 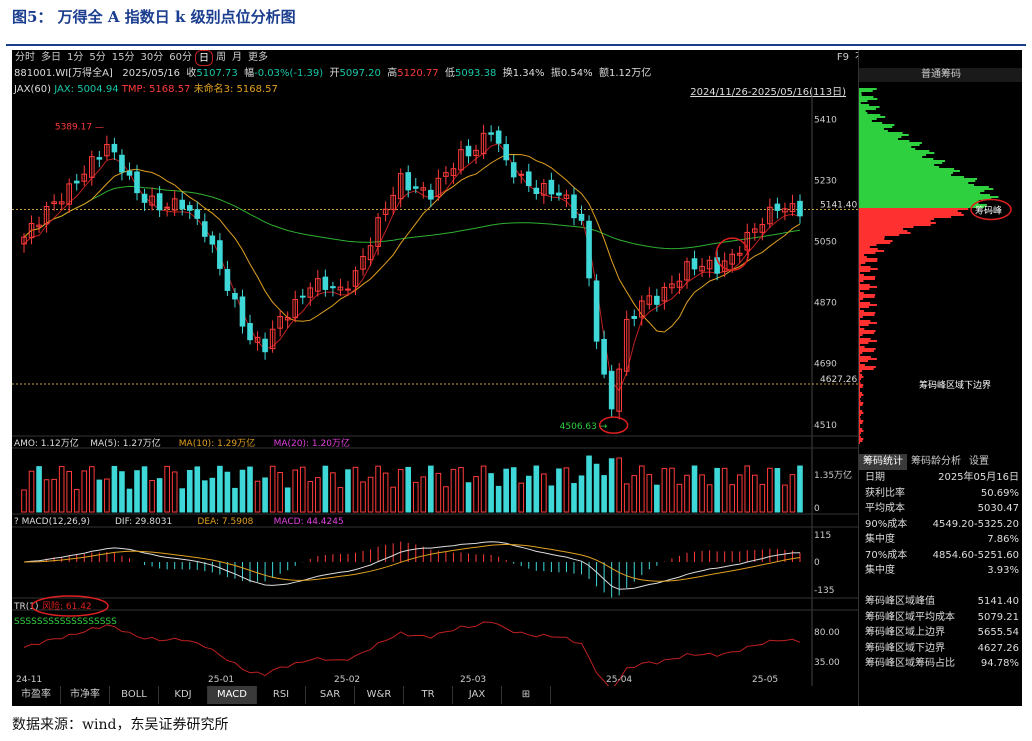 What do you see at coordinates (123, 57) in the screenshot?
I see `period-4: 15分` at bounding box center [123, 57].